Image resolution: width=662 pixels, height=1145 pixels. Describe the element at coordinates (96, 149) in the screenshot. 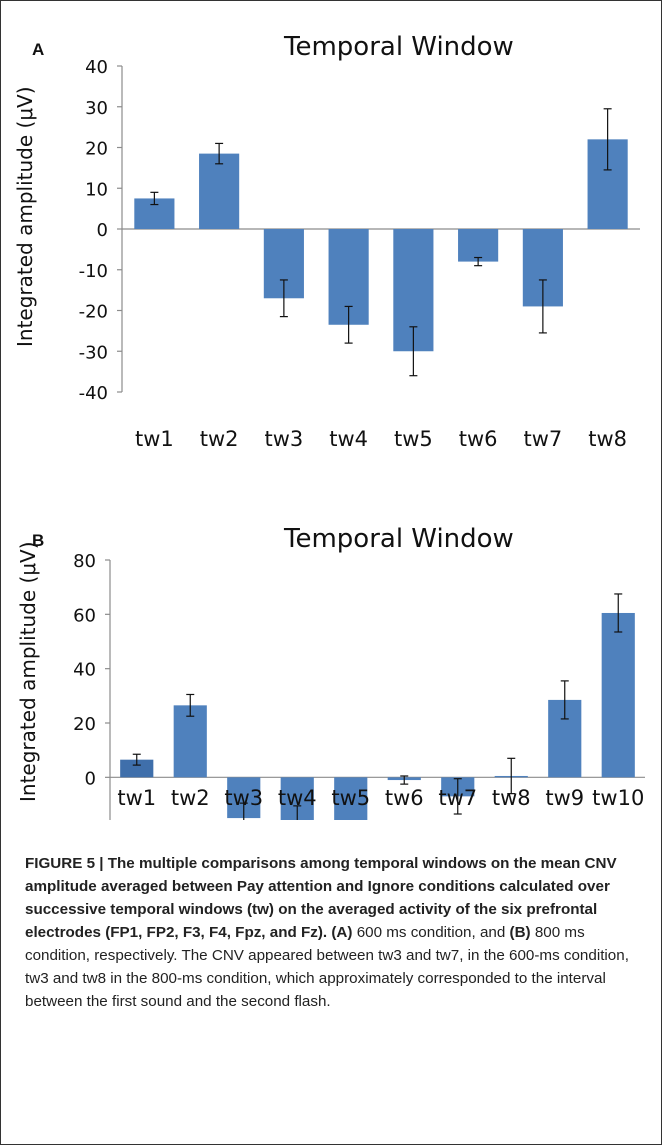

I see `chart-a-y-tick-label: 20` at that location.